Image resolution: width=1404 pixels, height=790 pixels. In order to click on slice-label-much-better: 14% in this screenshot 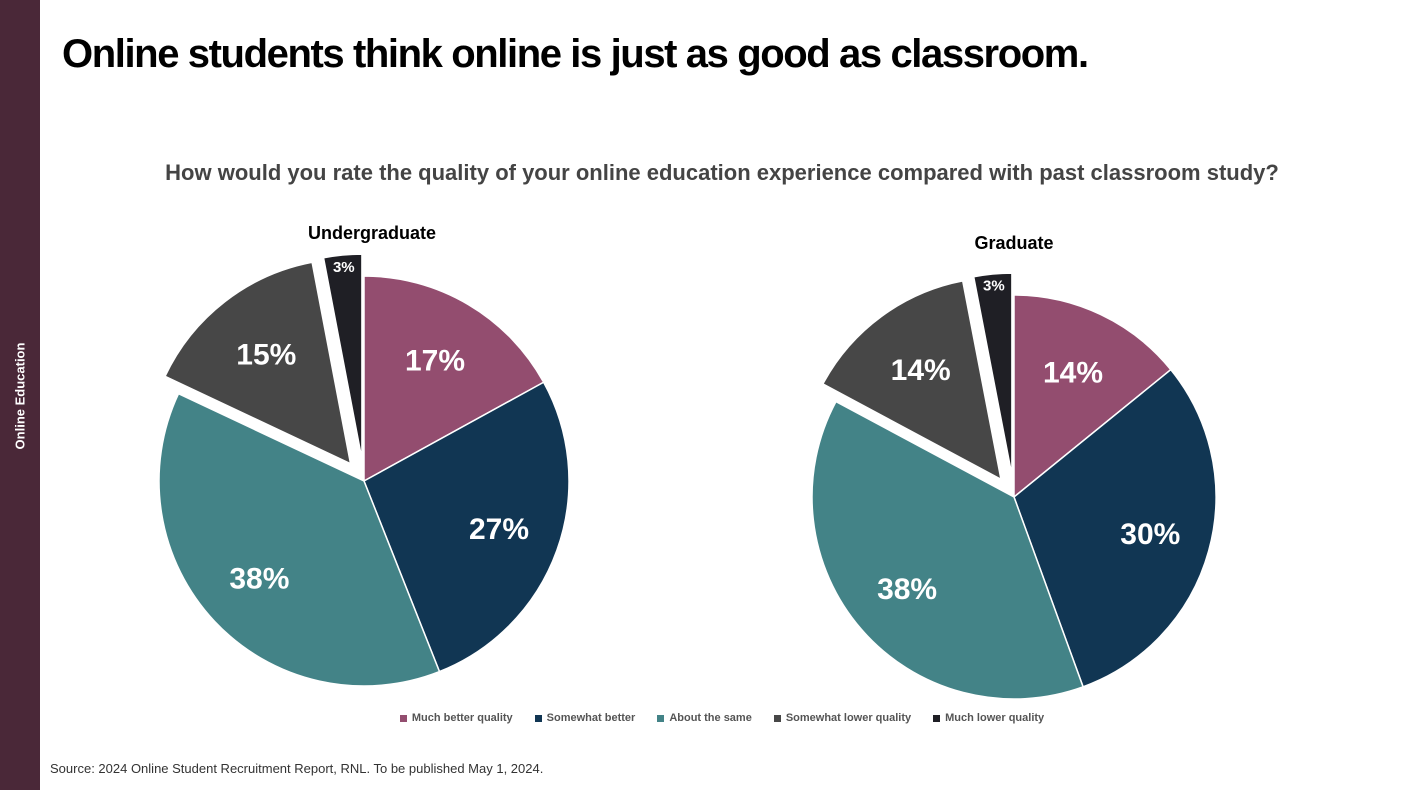, I will do `click(1073, 373)`.